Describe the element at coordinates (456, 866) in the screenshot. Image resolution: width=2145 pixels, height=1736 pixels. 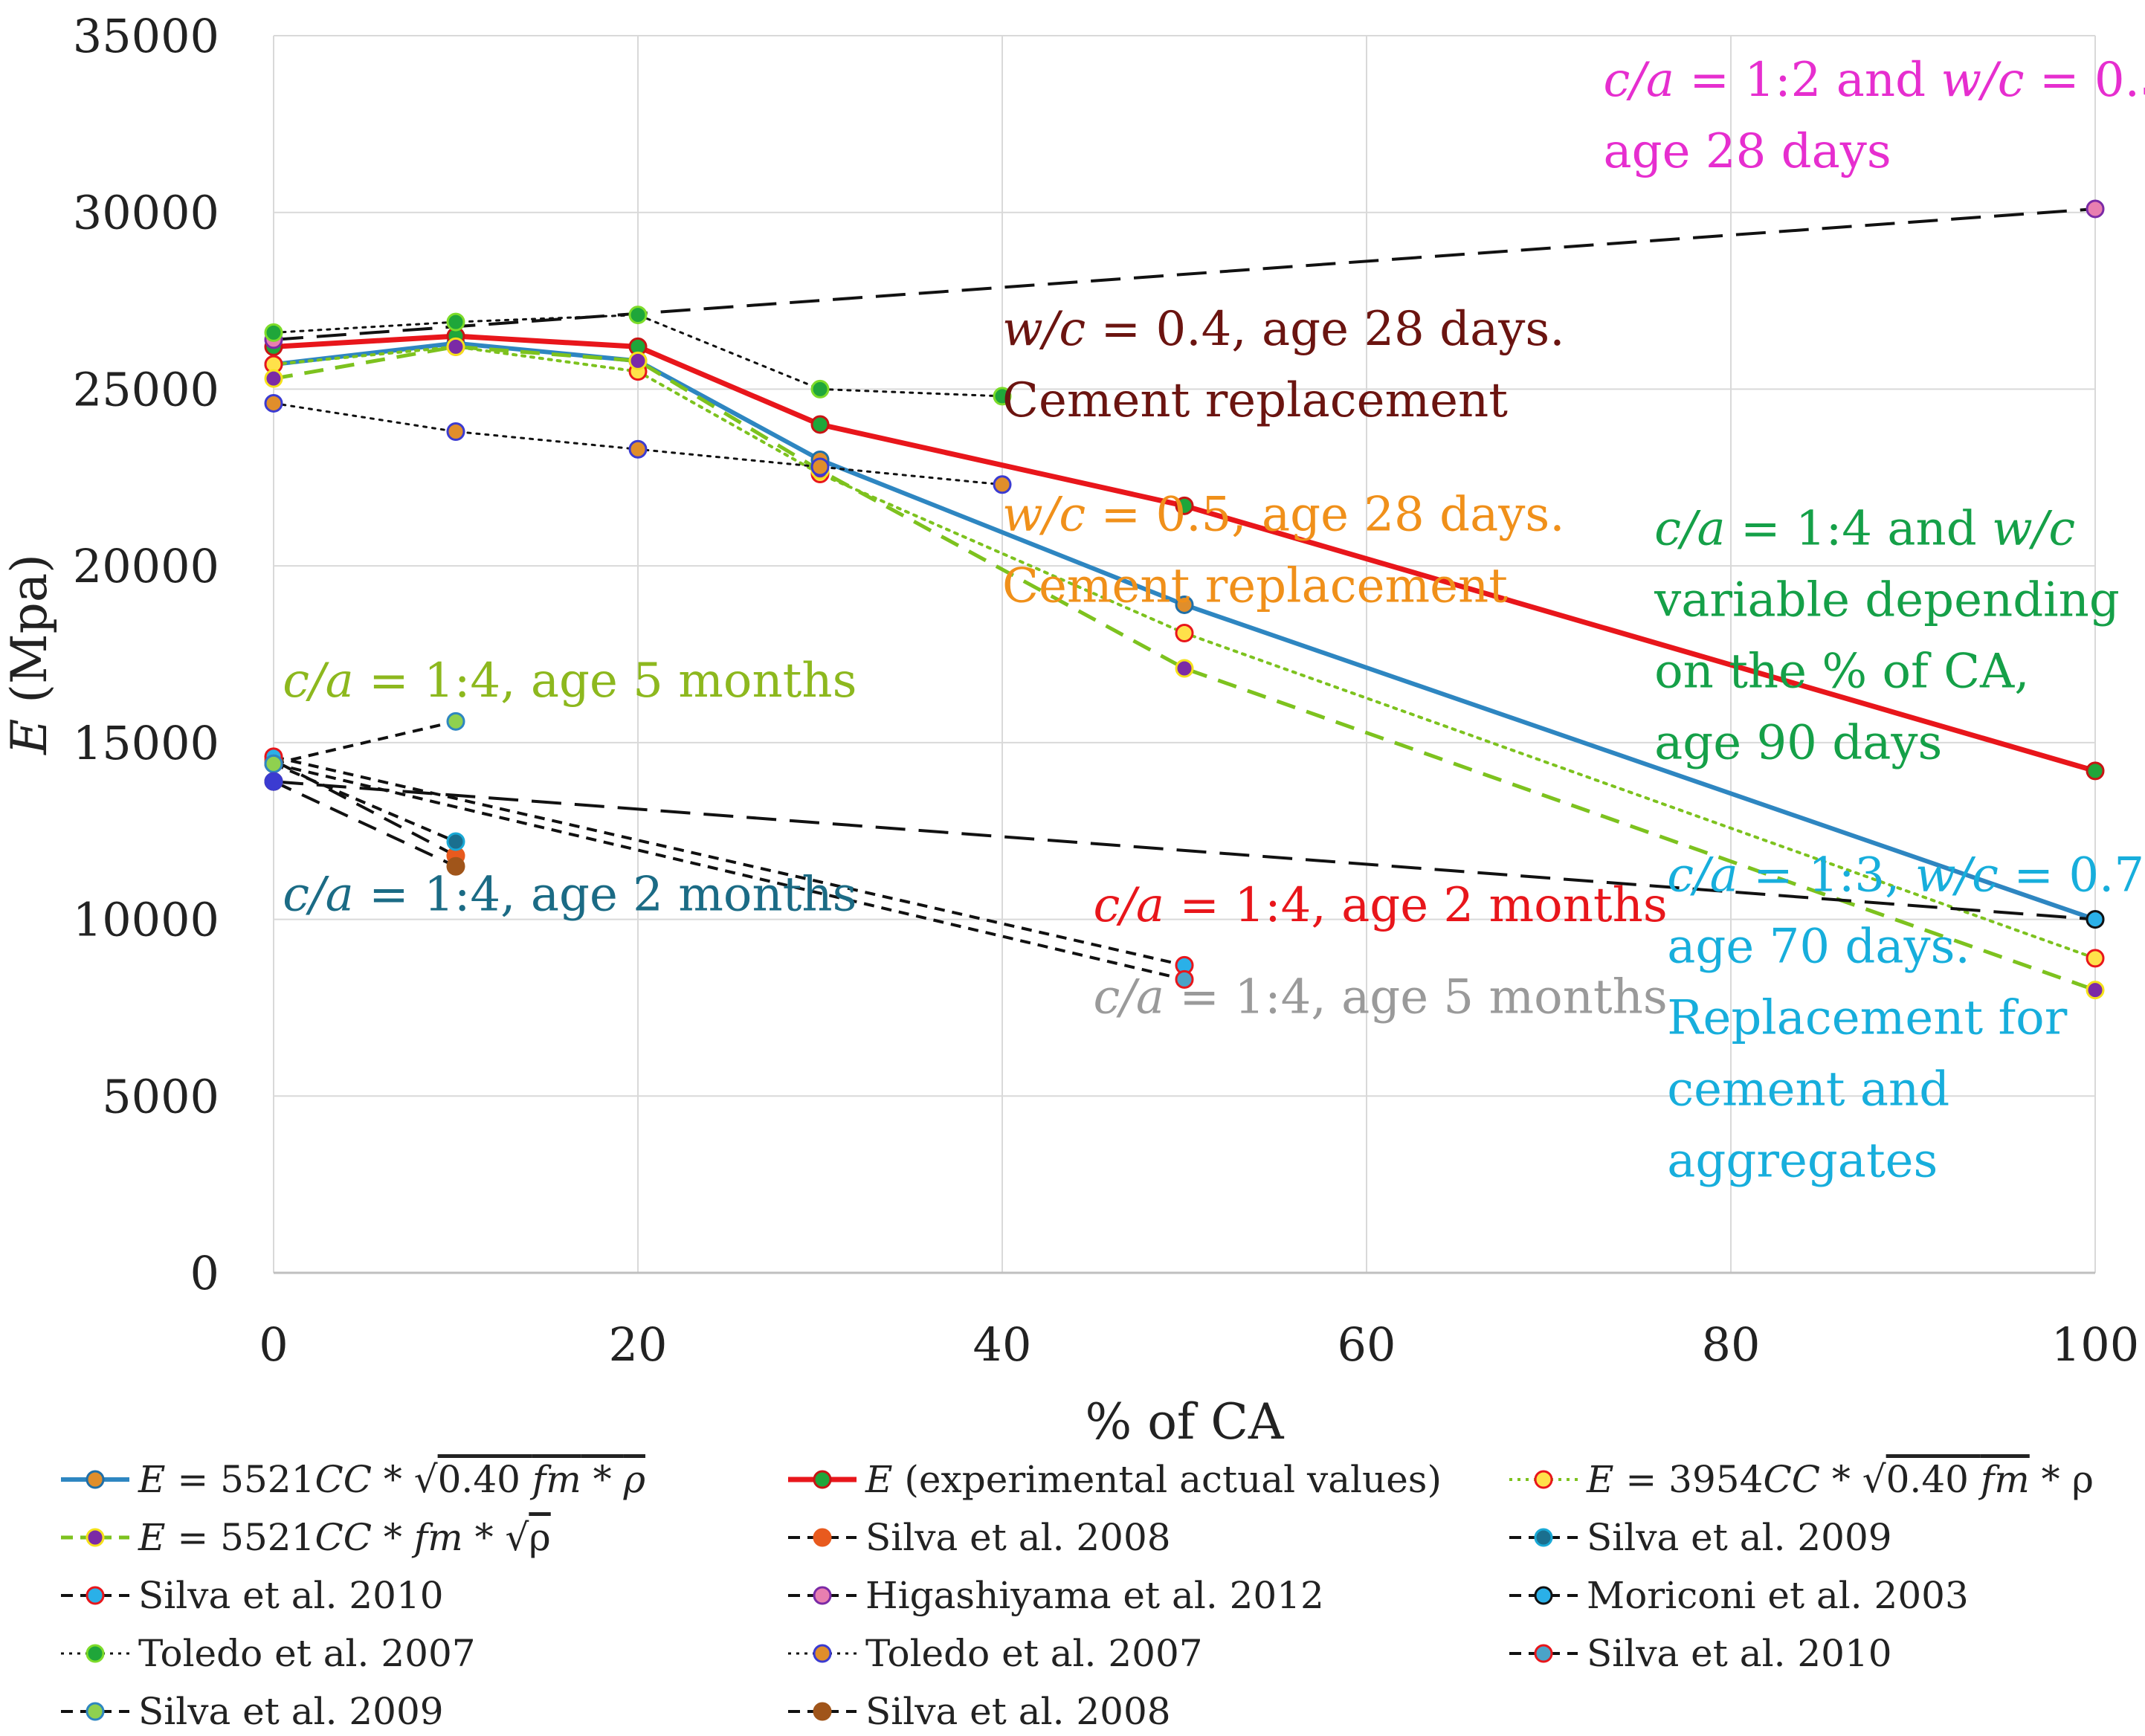
I see `data-point-s_silva2008b` at that location.